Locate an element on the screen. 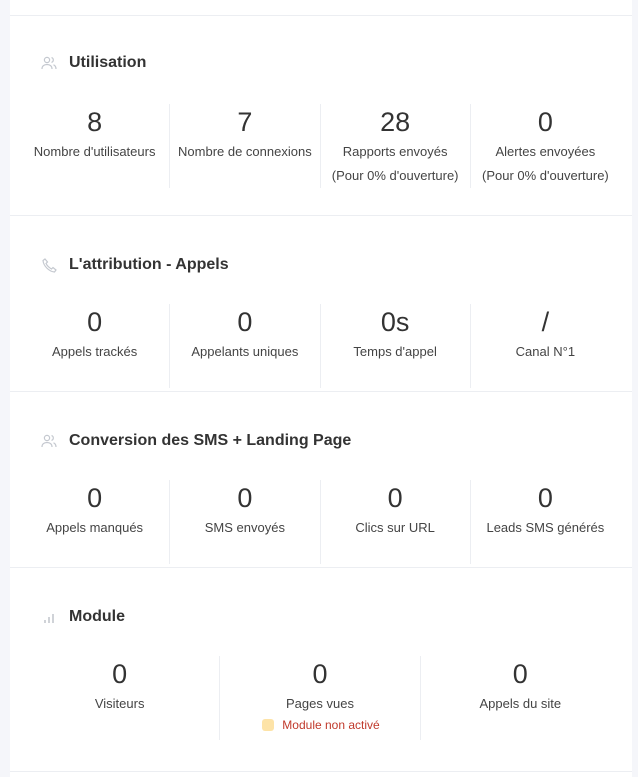  bar-chart-icon is located at coordinates (49, 617).